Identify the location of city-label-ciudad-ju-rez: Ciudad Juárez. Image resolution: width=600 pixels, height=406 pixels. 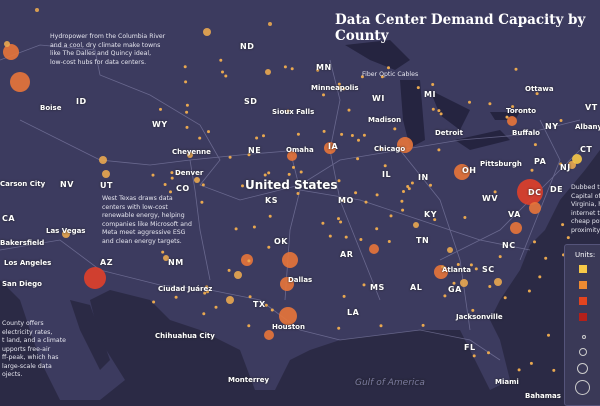
(185, 289).